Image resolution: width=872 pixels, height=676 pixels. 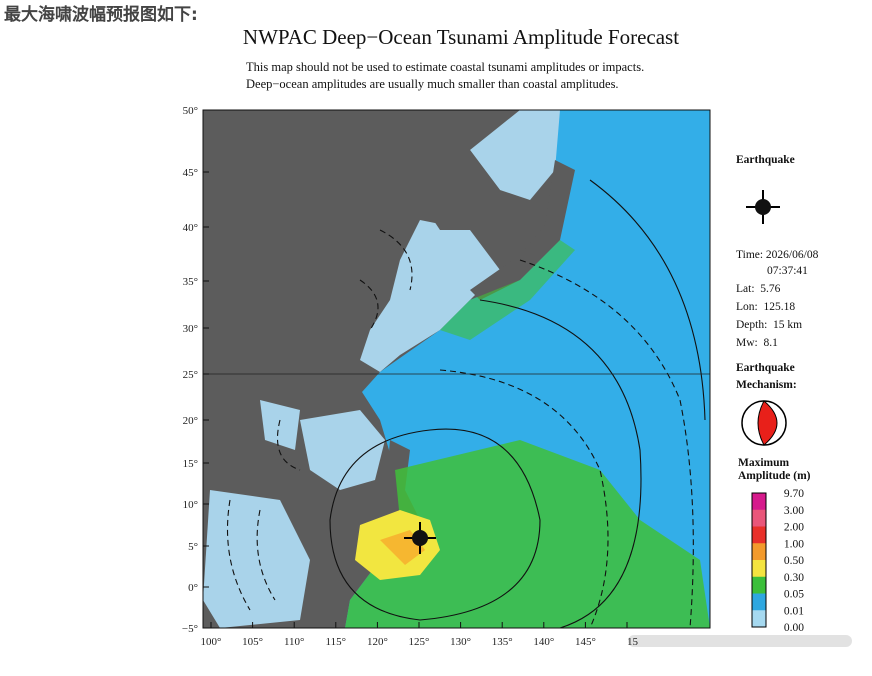 What do you see at coordinates (777, 255) in the screenshot?
I see `time: Time: 2026/06/08` at bounding box center [777, 255].